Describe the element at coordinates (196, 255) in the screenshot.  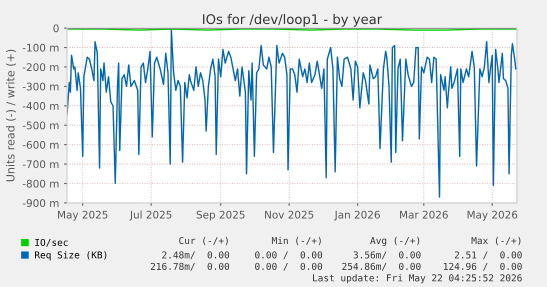
I see `text: 2.48m/ 0.00` at that location.